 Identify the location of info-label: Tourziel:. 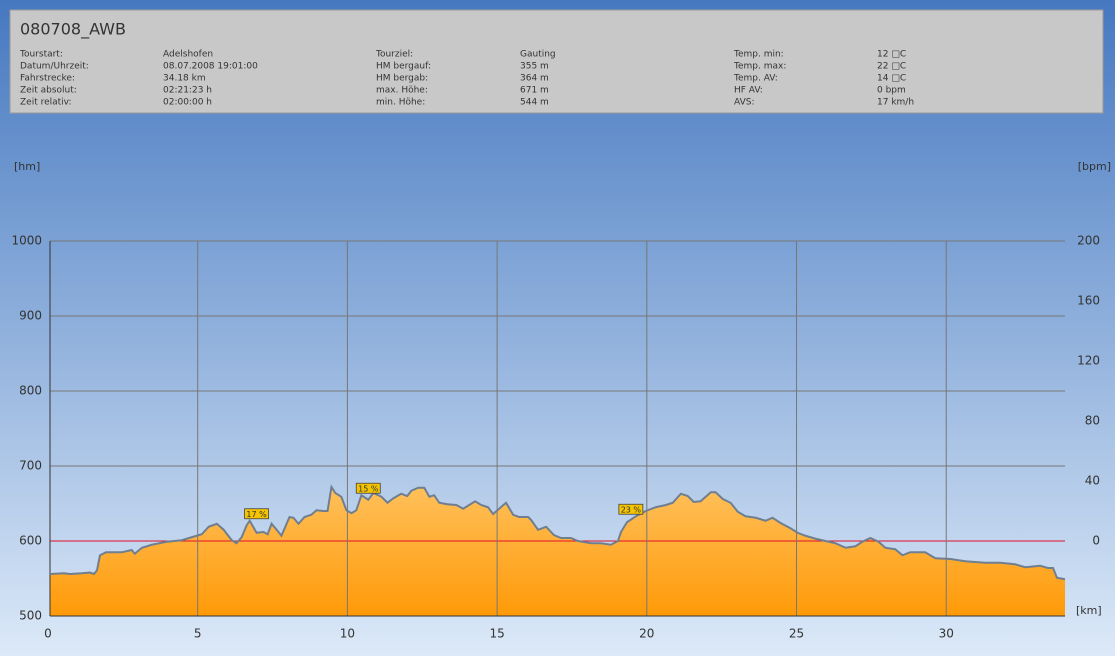
(394, 55).